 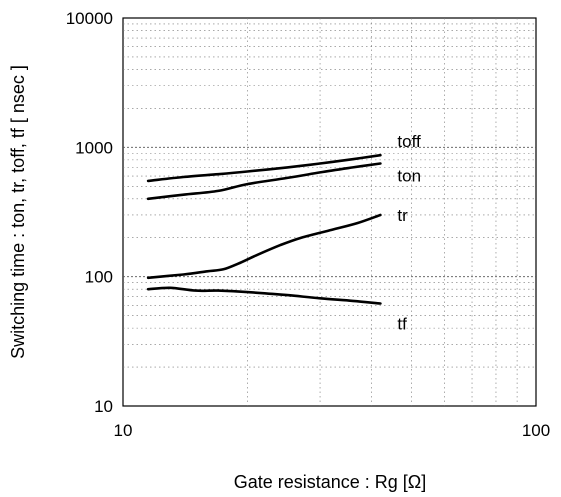 What do you see at coordinates (264, 295) in the screenshot?
I see `series-line-tf` at bounding box center [264, 295].